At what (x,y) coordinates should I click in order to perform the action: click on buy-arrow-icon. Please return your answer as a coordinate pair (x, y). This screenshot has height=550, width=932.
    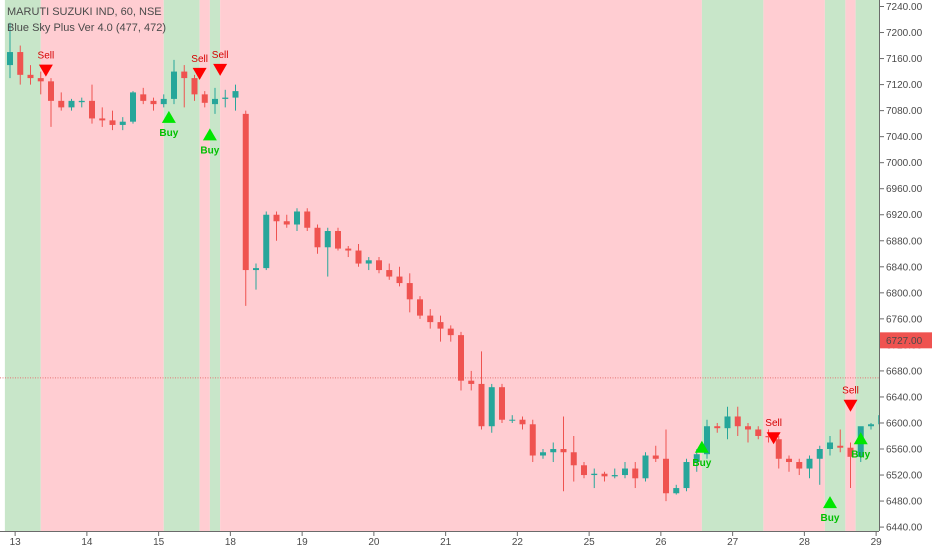
    Looking at the image, I should click on (701, 446).